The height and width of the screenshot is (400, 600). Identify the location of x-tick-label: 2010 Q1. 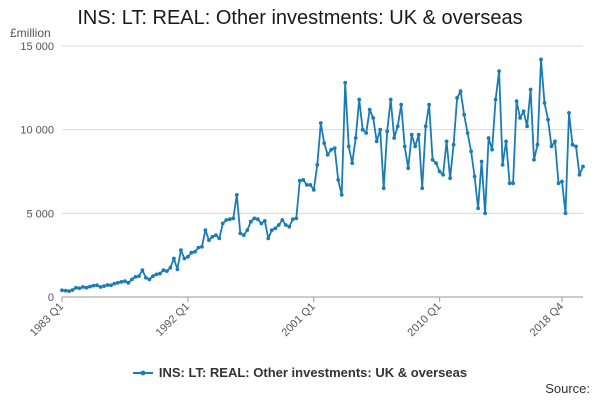
(424, 320).